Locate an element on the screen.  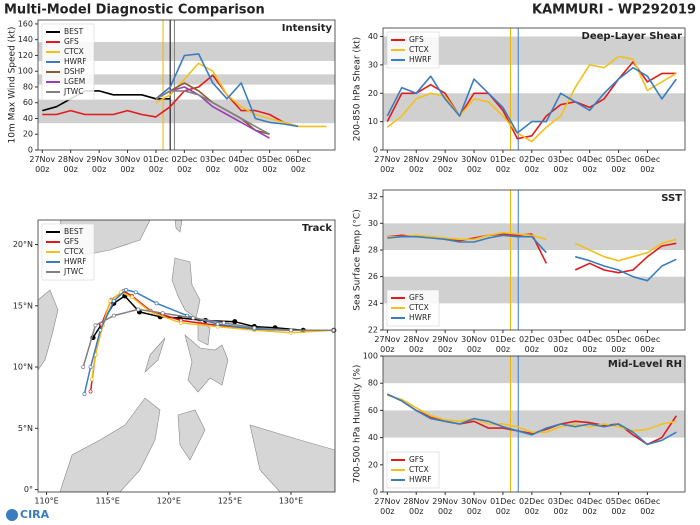
x-tick-label: 115°E is located at coordinates (108, 501).